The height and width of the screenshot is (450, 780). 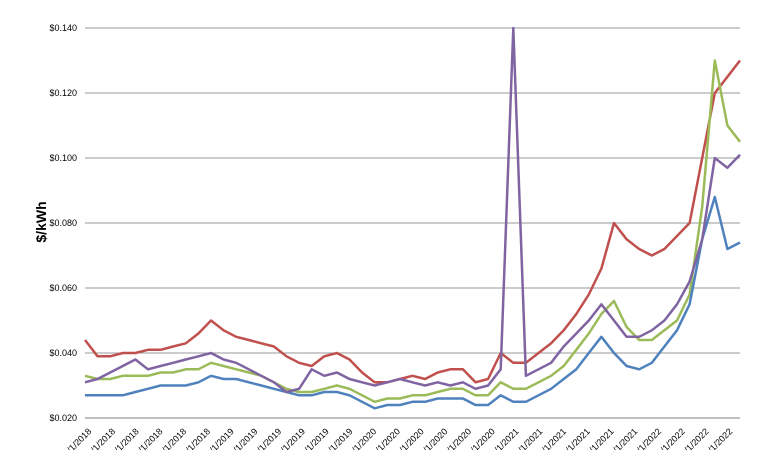 I want to click on x-tick-label: /1/2022, so click(x=720, y=438).